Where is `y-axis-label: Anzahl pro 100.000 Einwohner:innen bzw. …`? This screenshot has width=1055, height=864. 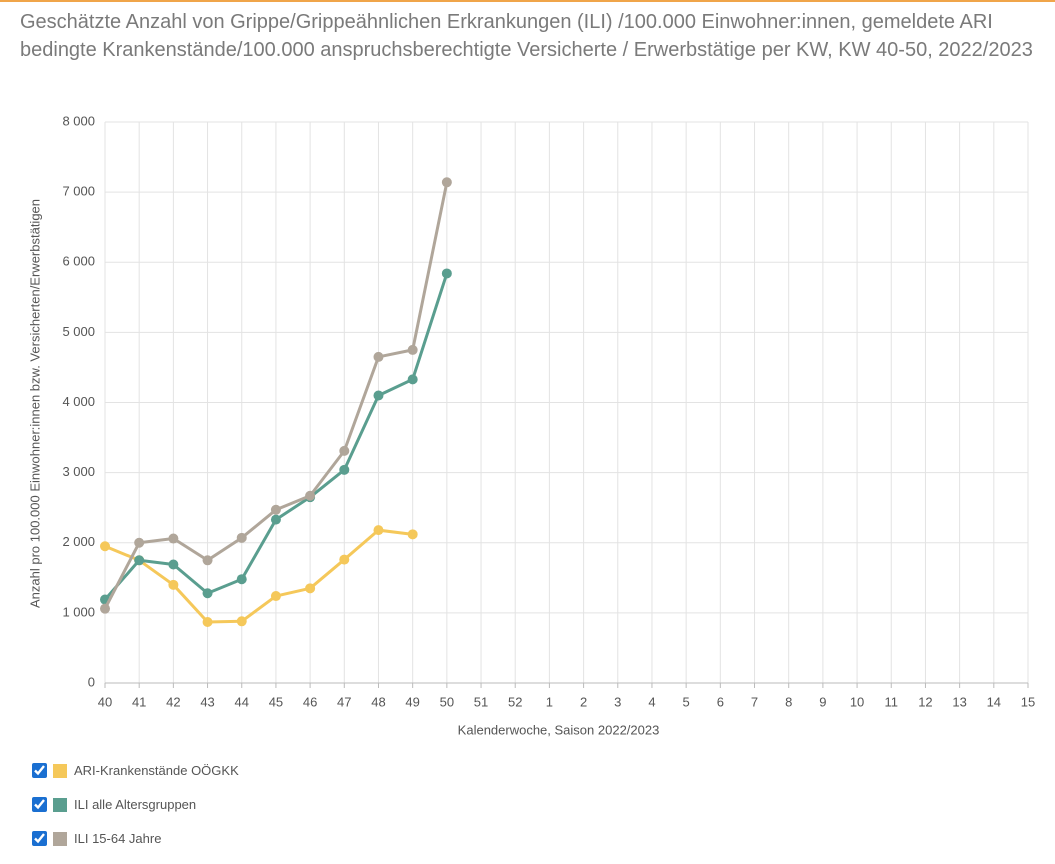 y-axis-label: Anzahl pro 100.000 Einwohner:innen bzw. … is located at coordinates (34, 403).